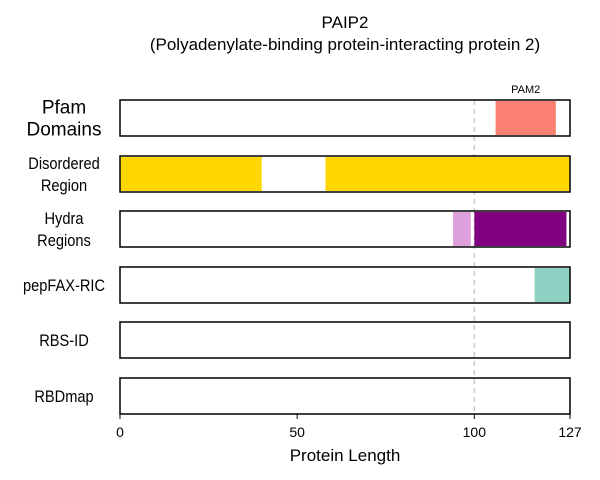  What do you see at coordinates (120, 432) in the screenshot?
I see `x-tick-label-0: 0` at bounding box center [120, 432].